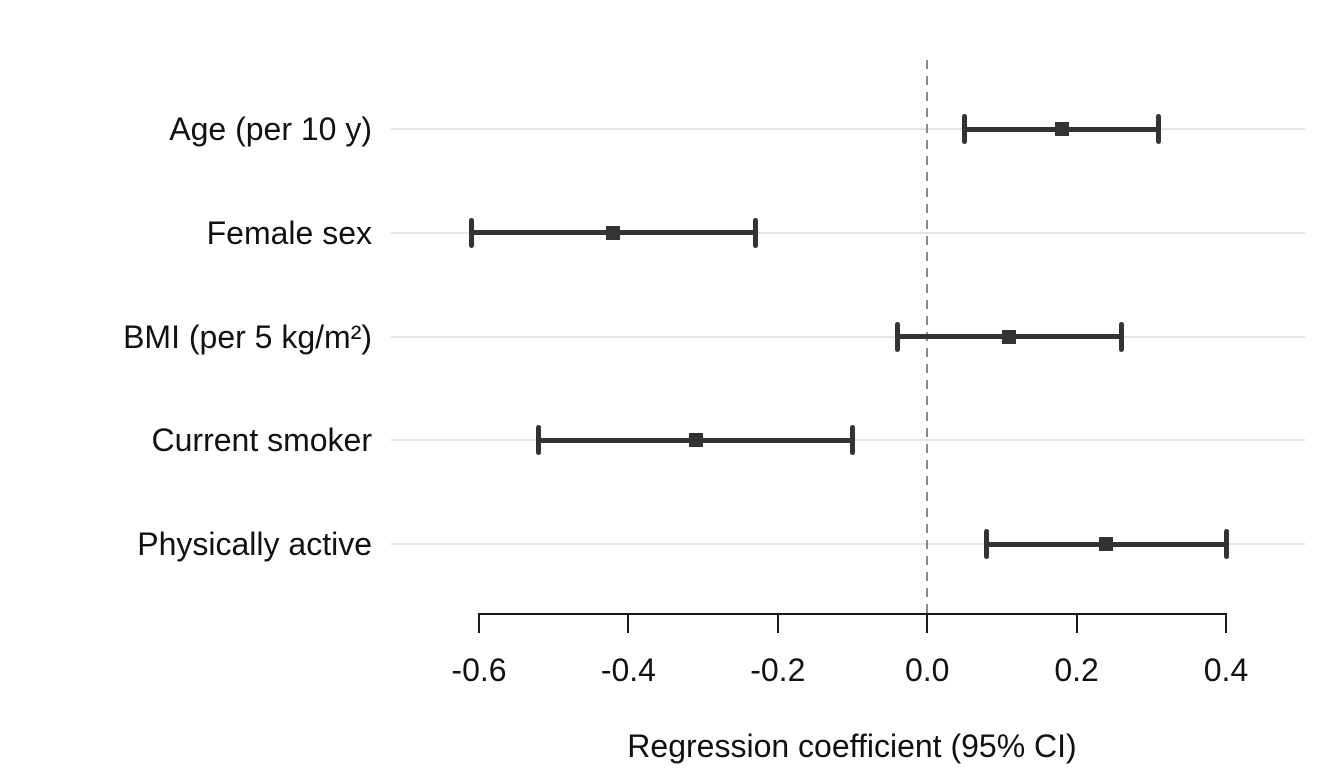 Image resolution: width=1344 pixels, height=768 pixels. What do you see at coordinates (852, 614) in the screenshot?
I see `x-axis-line` at bounding box center [852, 614].